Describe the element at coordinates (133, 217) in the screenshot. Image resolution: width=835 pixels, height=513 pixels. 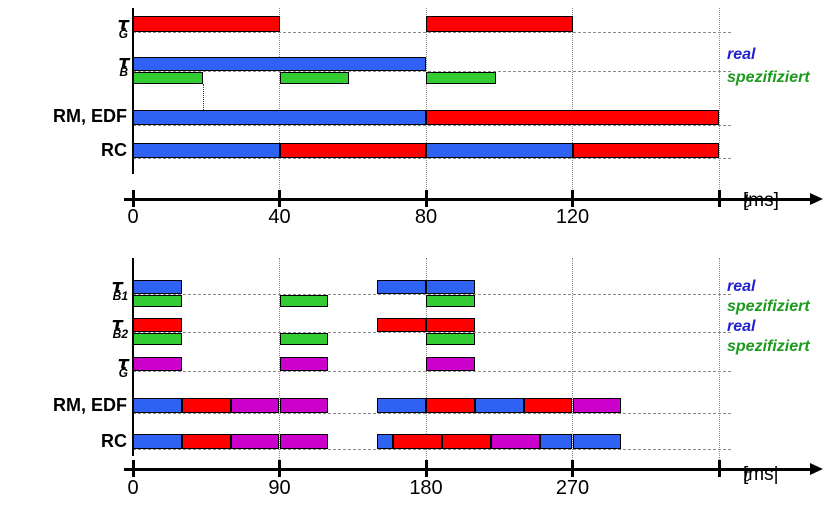
I see `axis-tick-label: 0` at that location.